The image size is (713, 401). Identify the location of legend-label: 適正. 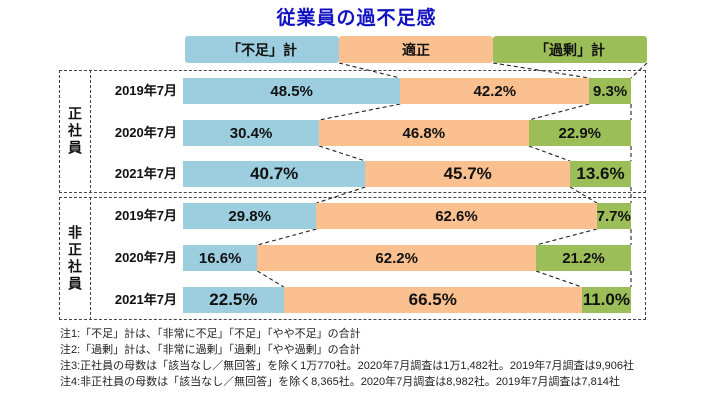
(416, 49).